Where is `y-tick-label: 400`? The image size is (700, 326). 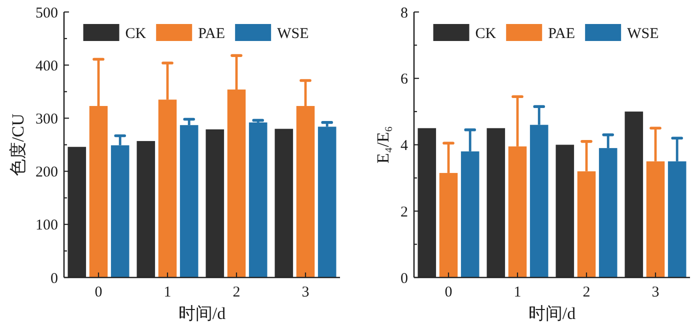 y-tick-label: 400 is located at coordinates (47, 66).